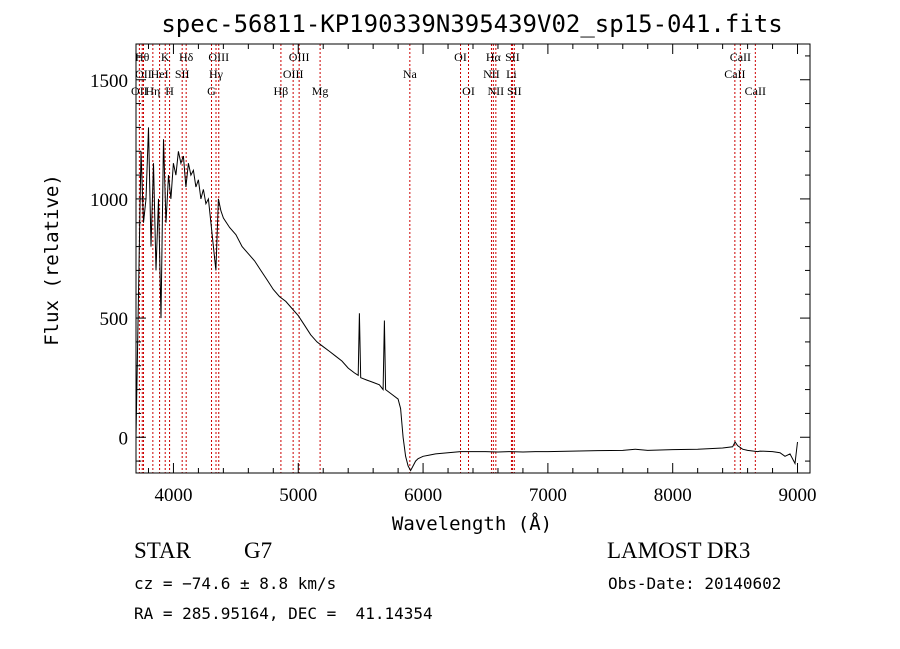 This screenshot has height=649, width=900. Describe the element at coordinates (162, 550) in the screenshot. I see `object-class: STAR` at that location.